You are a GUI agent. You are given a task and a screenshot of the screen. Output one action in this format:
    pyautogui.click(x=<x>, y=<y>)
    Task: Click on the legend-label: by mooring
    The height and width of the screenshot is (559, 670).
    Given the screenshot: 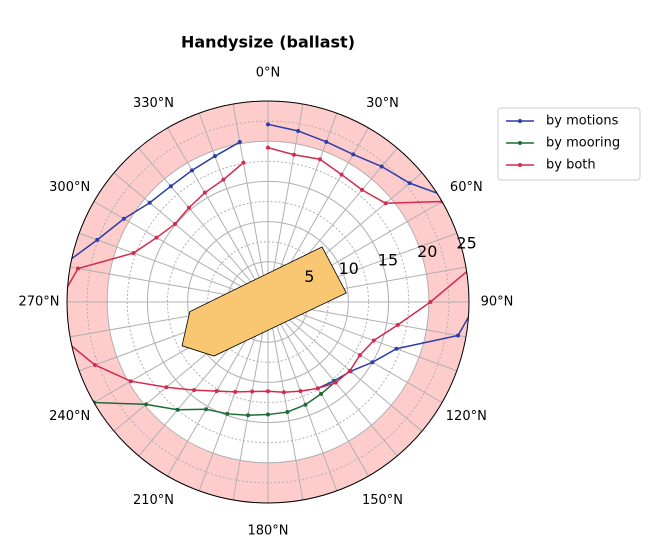 What is the action you would take?
    pyautogui.click(x=583, y=143)
    